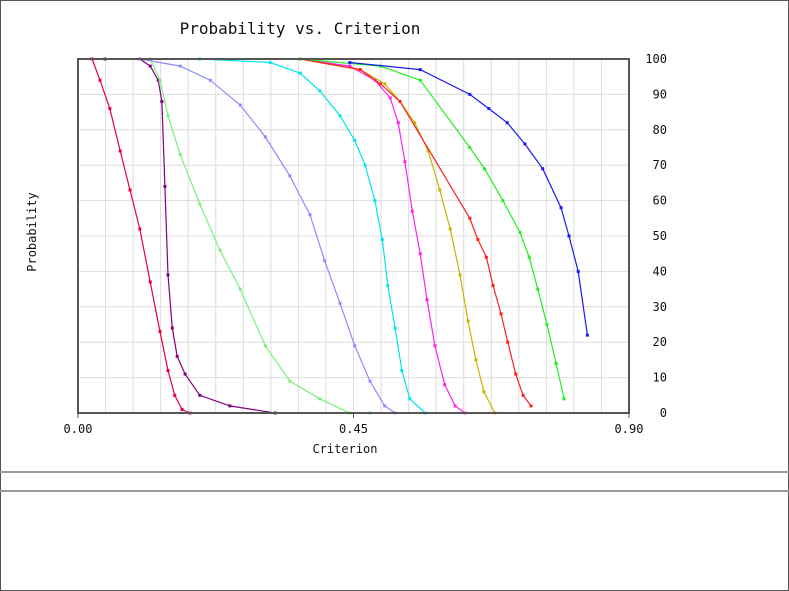 The image size is (789, 591). I want to click on y-tick-label: 0, so click(663, 413).